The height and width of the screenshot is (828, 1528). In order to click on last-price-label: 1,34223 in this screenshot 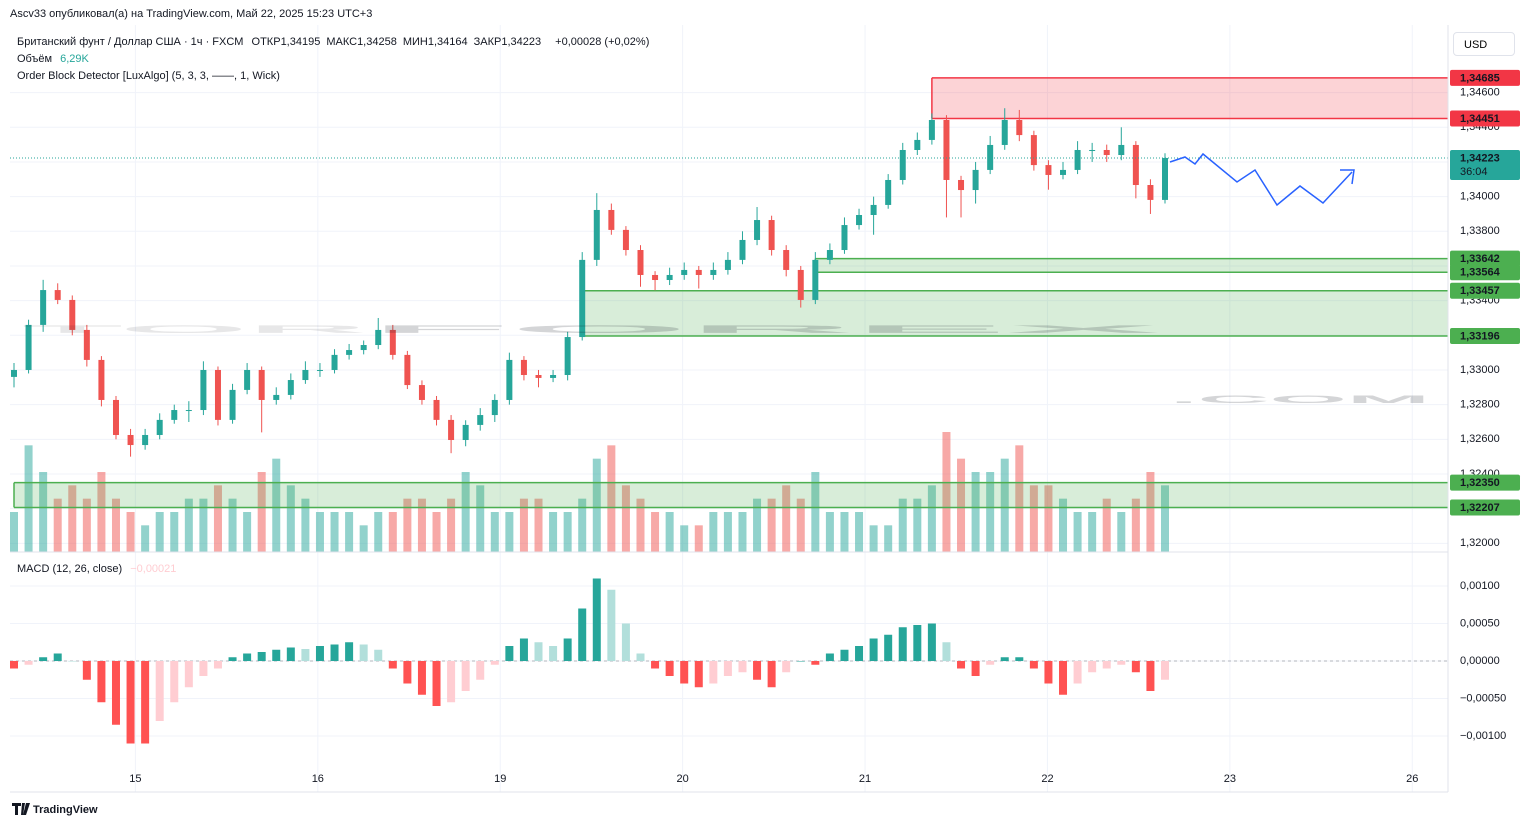, I will do `click(1480, 158)`.